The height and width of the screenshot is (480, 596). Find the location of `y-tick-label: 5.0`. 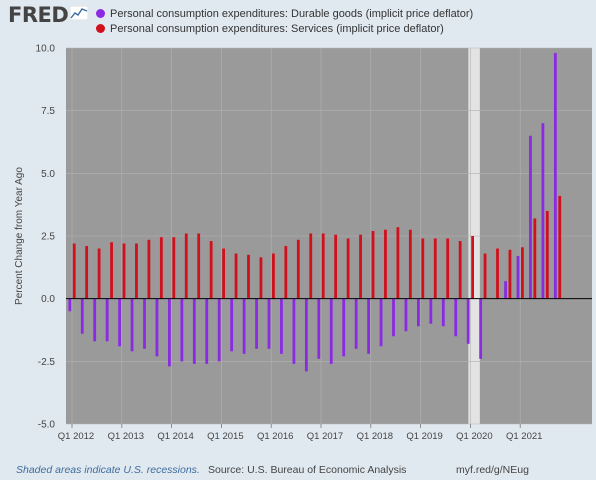

y-tick-label: 5.0 is located at coordinates (48, 174).